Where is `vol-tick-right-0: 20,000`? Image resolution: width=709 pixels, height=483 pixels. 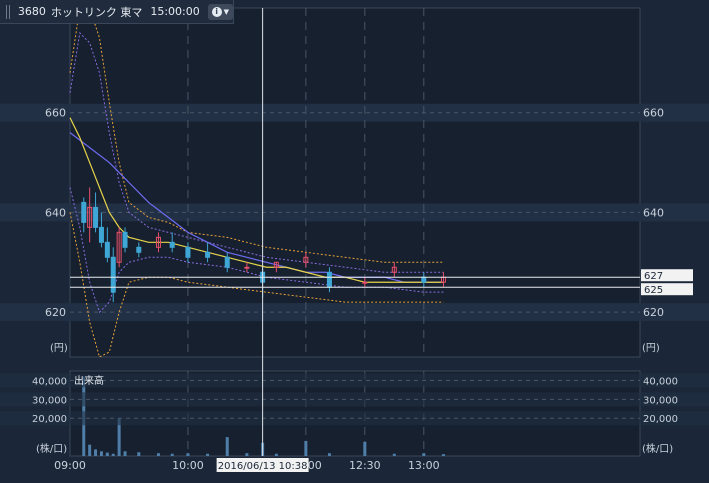
vol-tick-right-0: 20,000 is located at coordinates (660, 419).